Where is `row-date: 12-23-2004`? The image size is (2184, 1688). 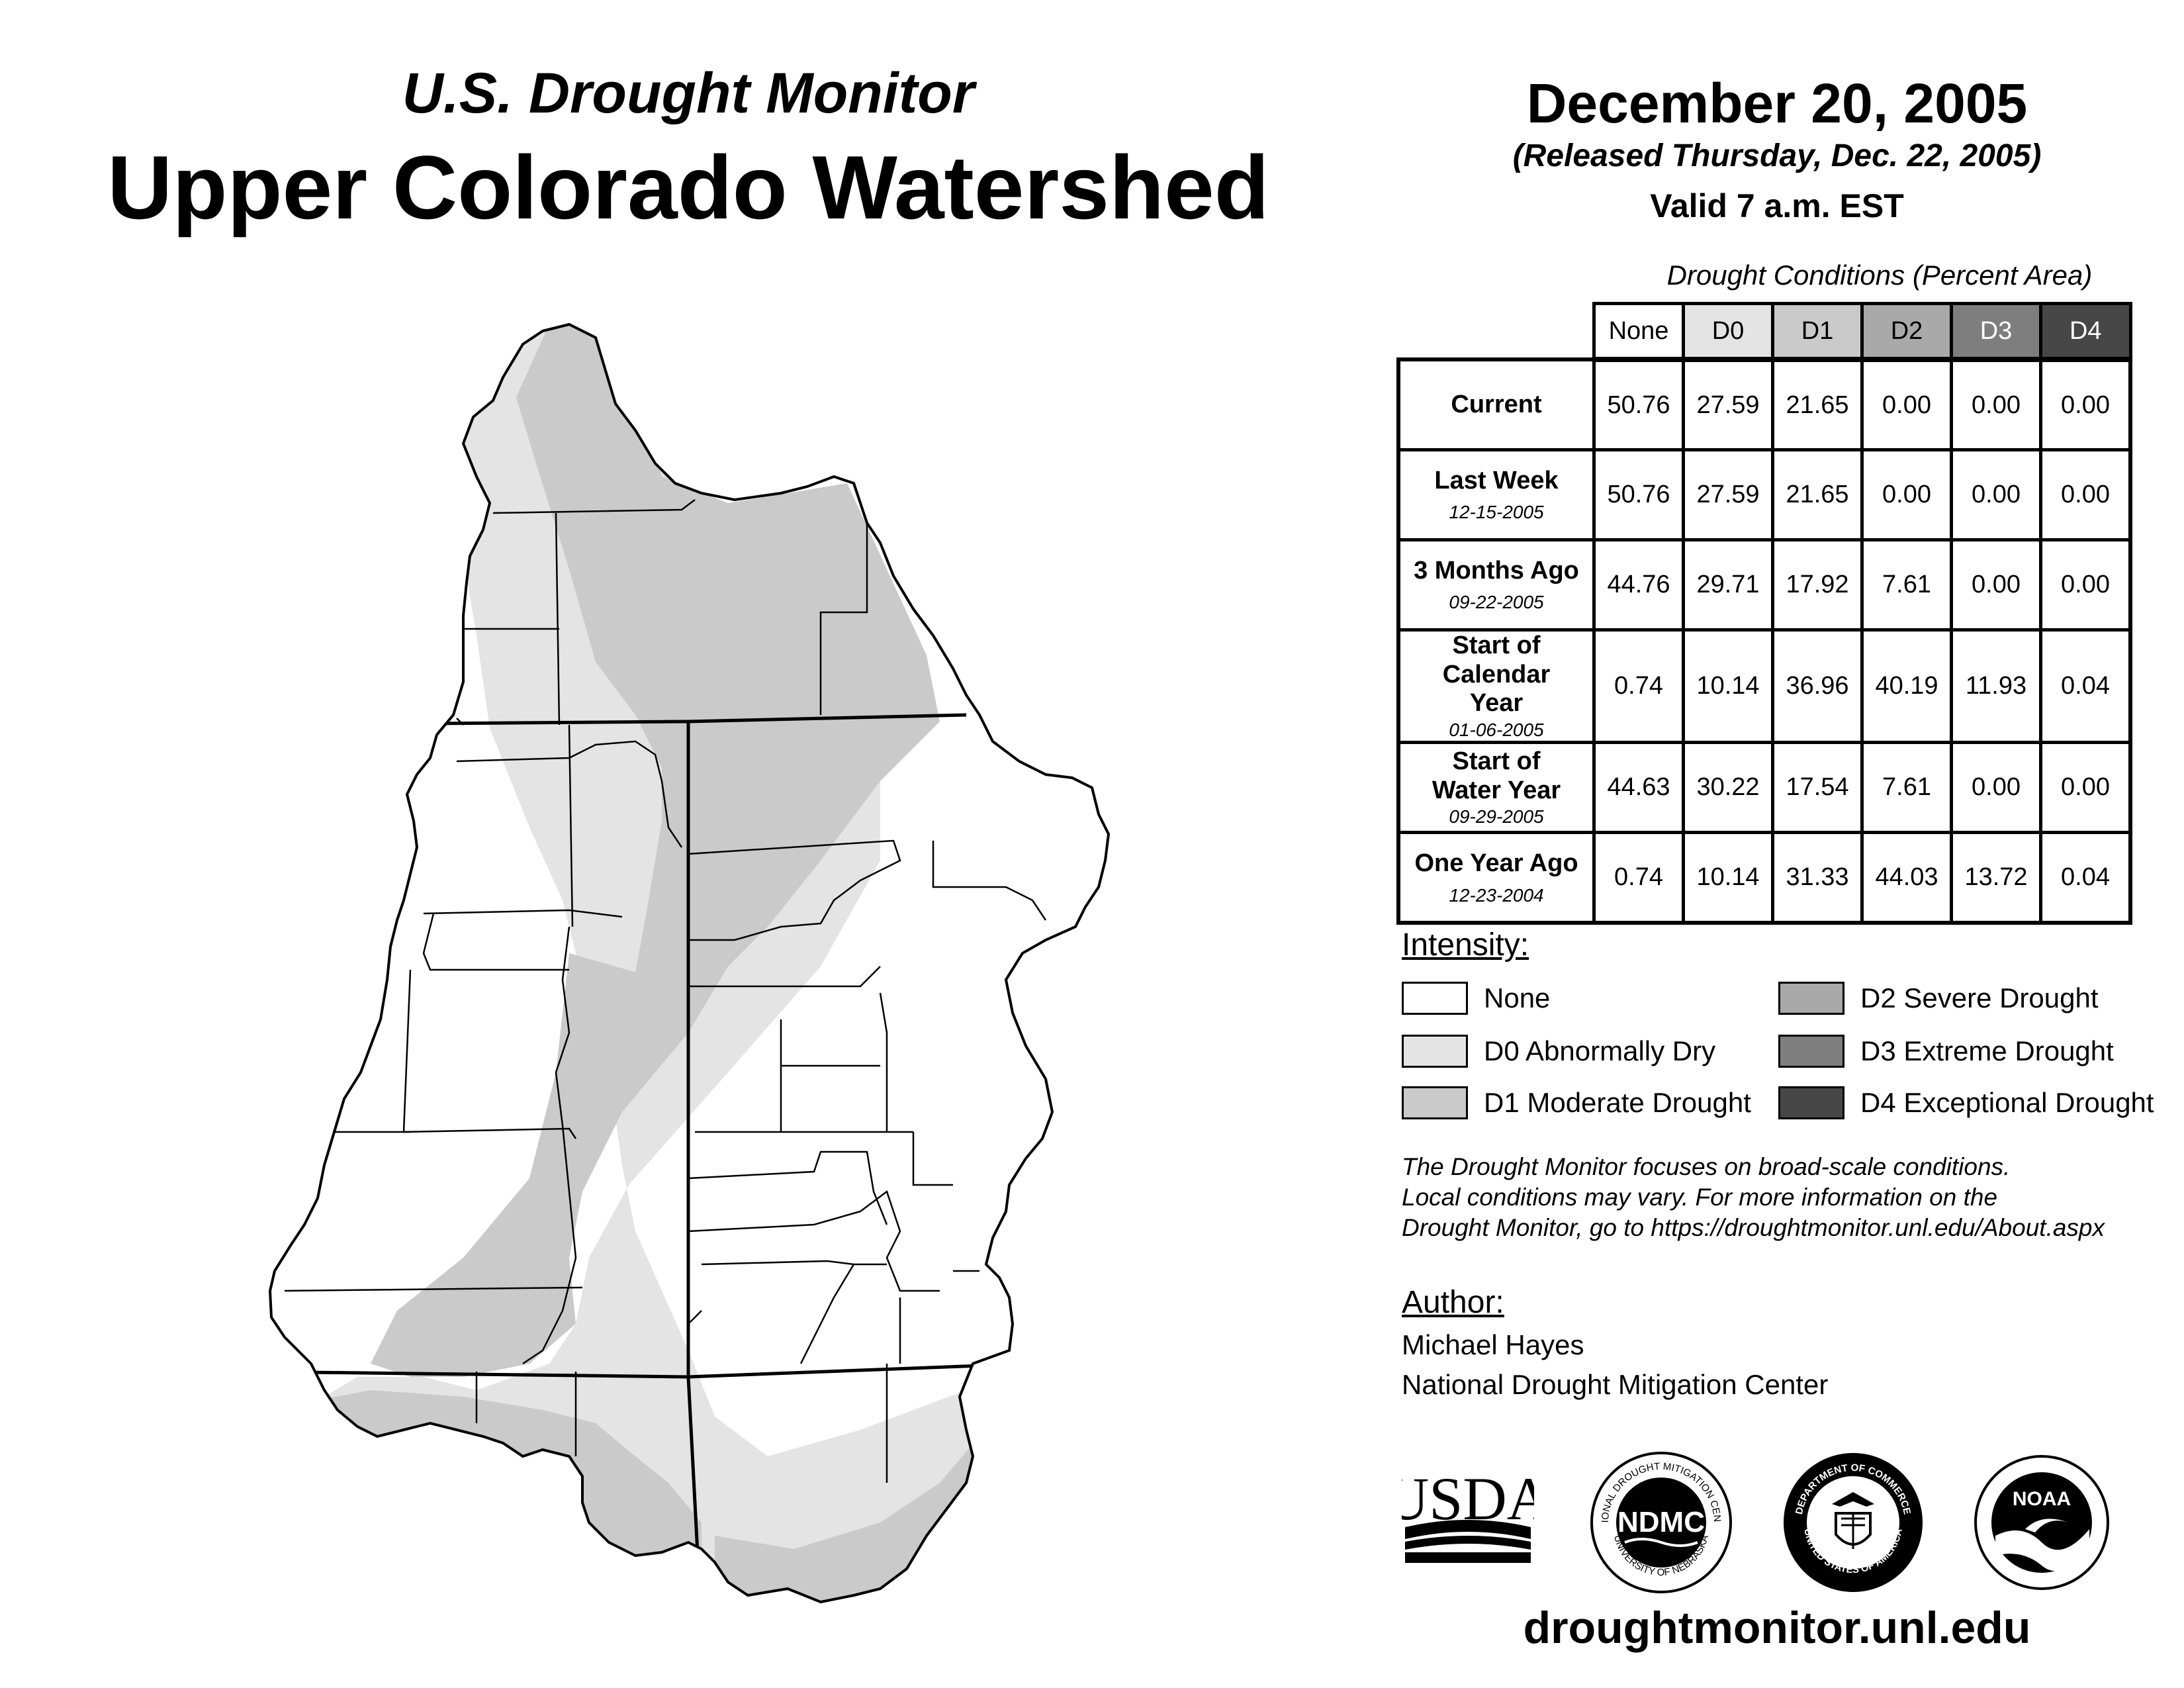
row-date: 12-23-2004 is located at coordinates (1496, 895).